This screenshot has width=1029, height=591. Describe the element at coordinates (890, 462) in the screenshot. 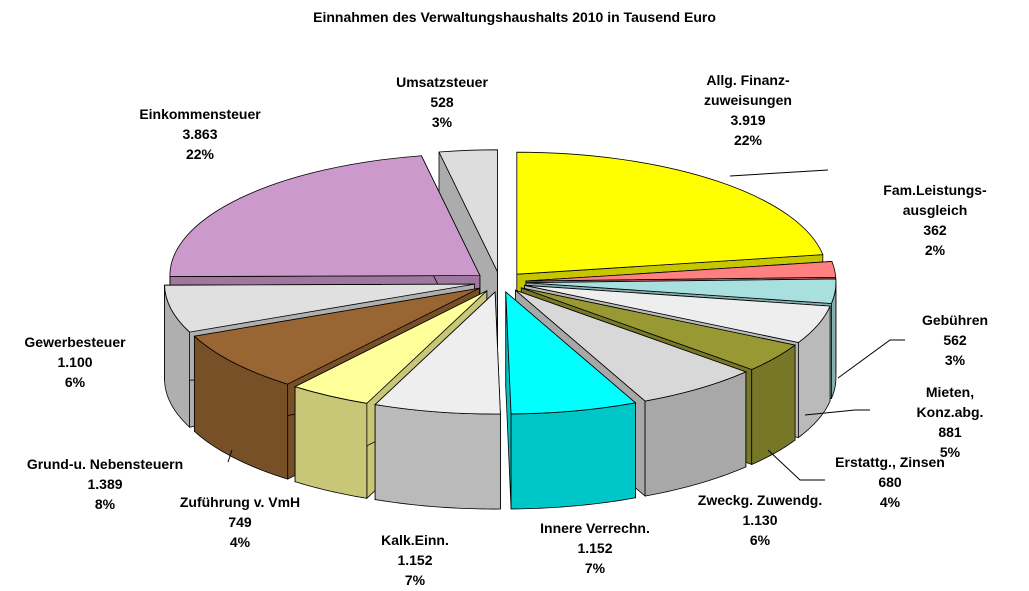

I see `category-label: Erstattg., Zinsen` at that location.